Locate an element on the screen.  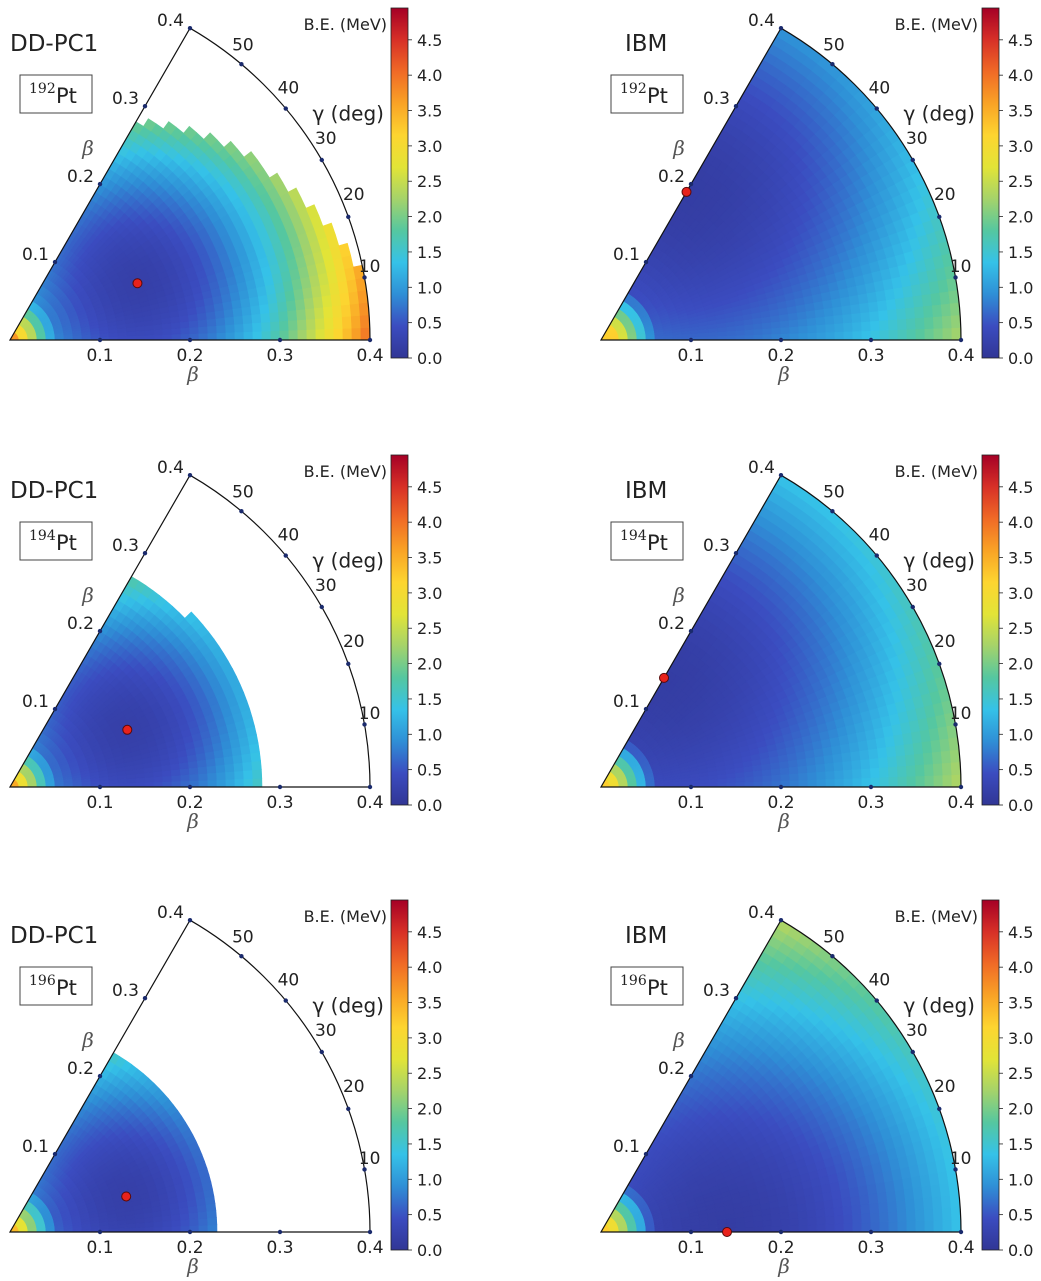
colorbar-tick-label: 4.0 is located at coordinates (429, 75).